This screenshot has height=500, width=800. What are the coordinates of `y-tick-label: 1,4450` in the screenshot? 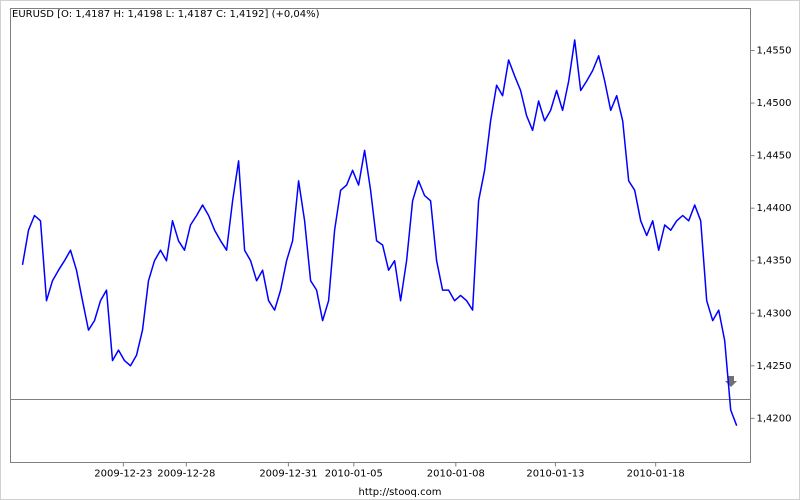 It's located at (774, 156).